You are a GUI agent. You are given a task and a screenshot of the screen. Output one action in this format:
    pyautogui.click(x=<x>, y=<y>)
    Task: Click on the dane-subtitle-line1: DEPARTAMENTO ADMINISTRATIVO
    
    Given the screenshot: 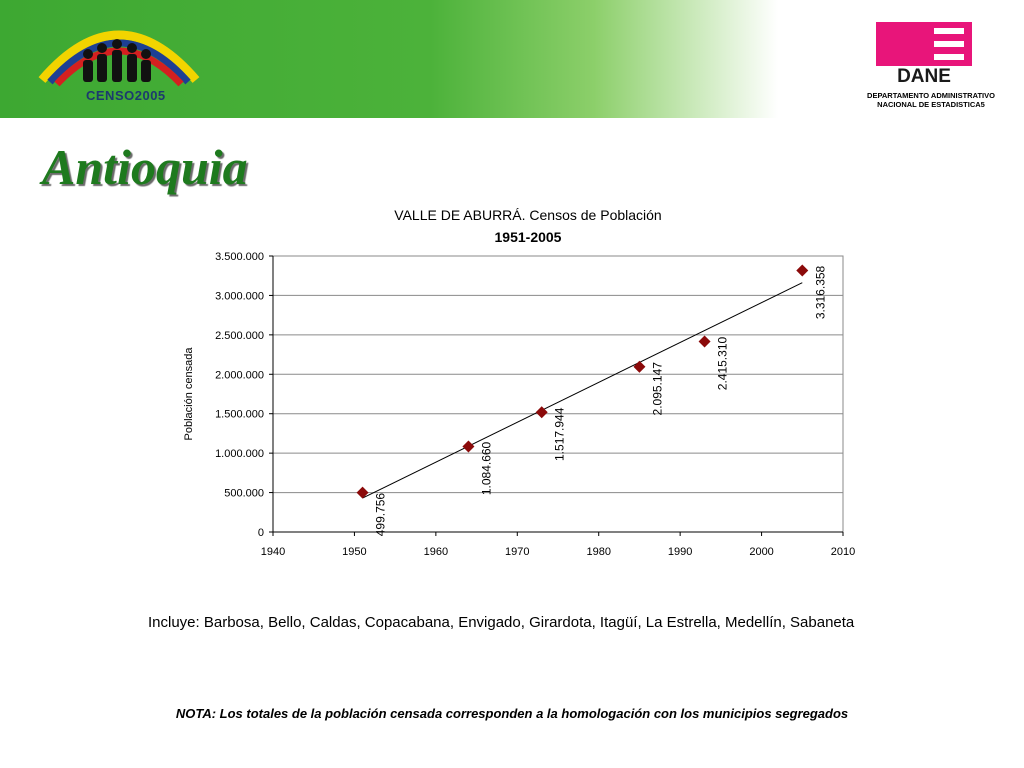 What is the action you would take?
    pyautogui.click(x=931, y=95)
    